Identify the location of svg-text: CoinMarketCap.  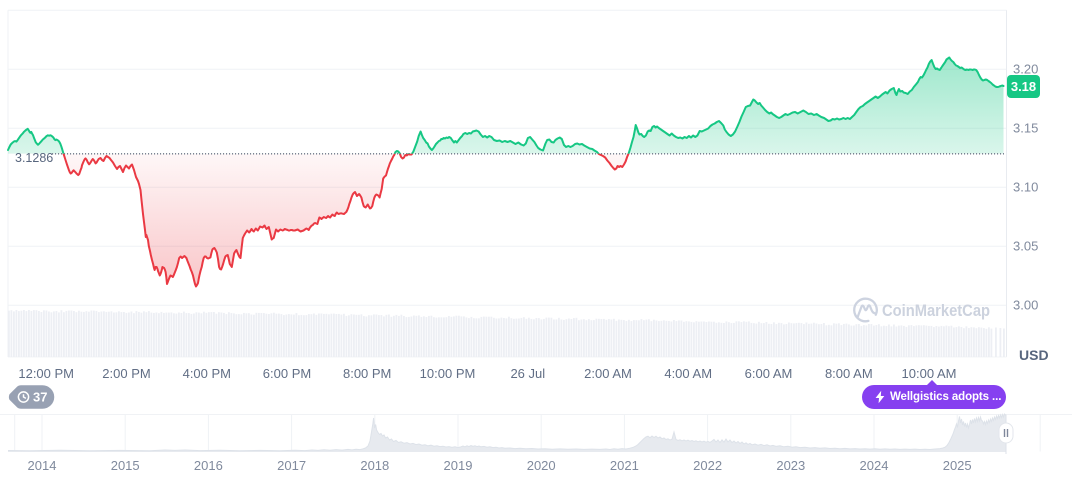
(936, 310).